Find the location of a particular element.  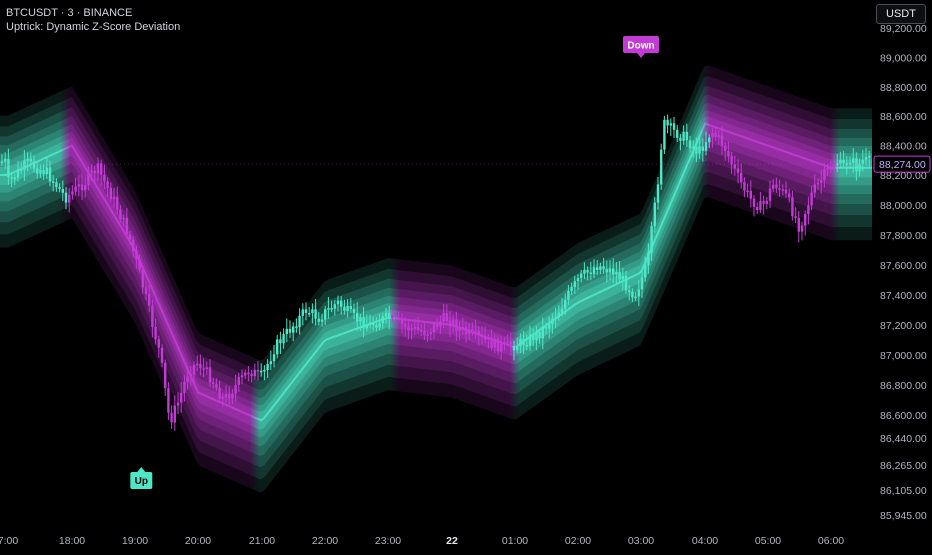

signal-down: Down is located at coordinates (641, 47).